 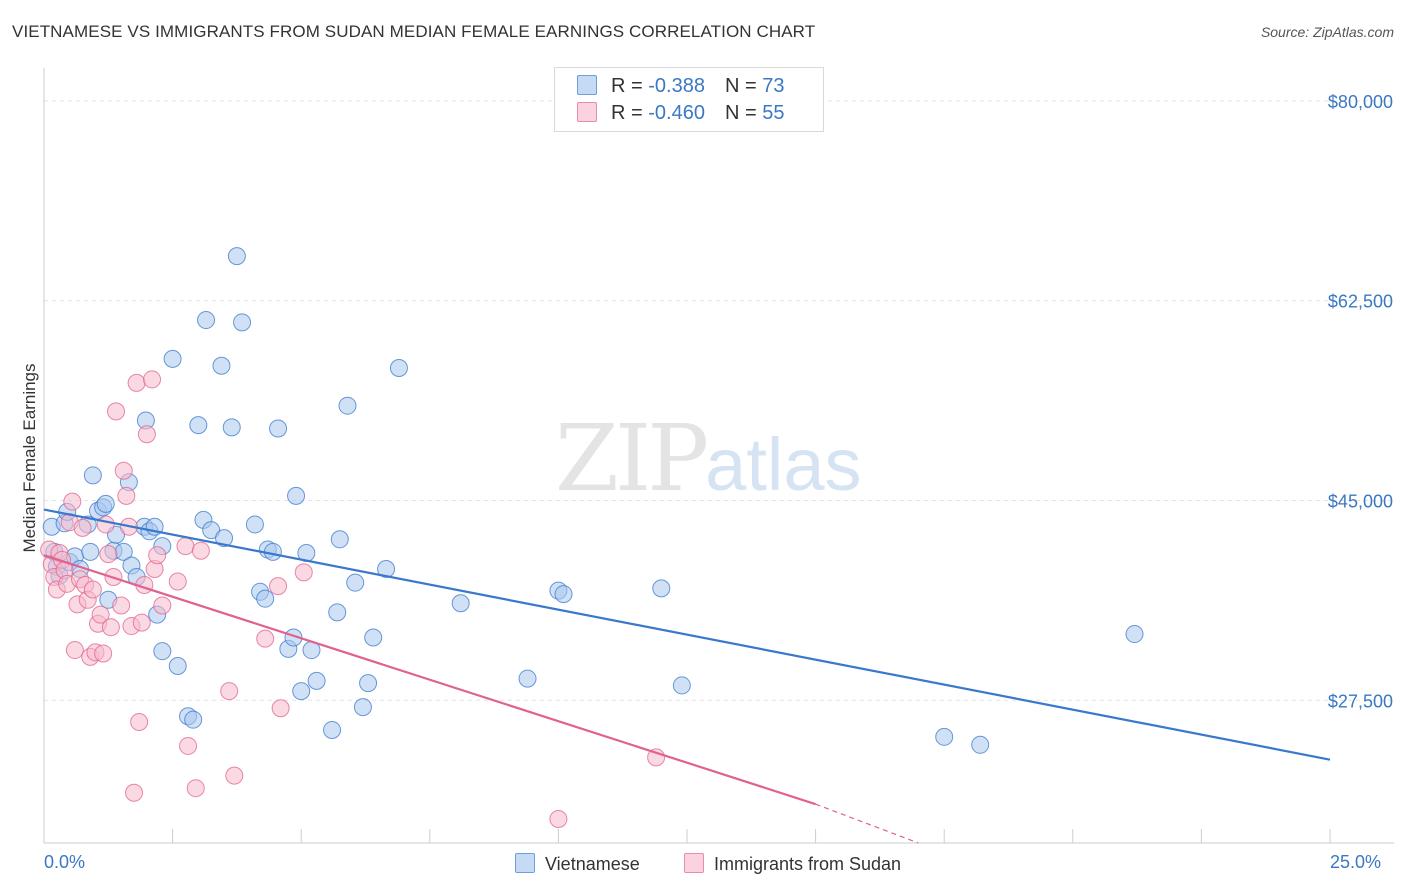 I want to click on series-legend-sudan: Immigrants from Sudan, so click(x=792, y=864).